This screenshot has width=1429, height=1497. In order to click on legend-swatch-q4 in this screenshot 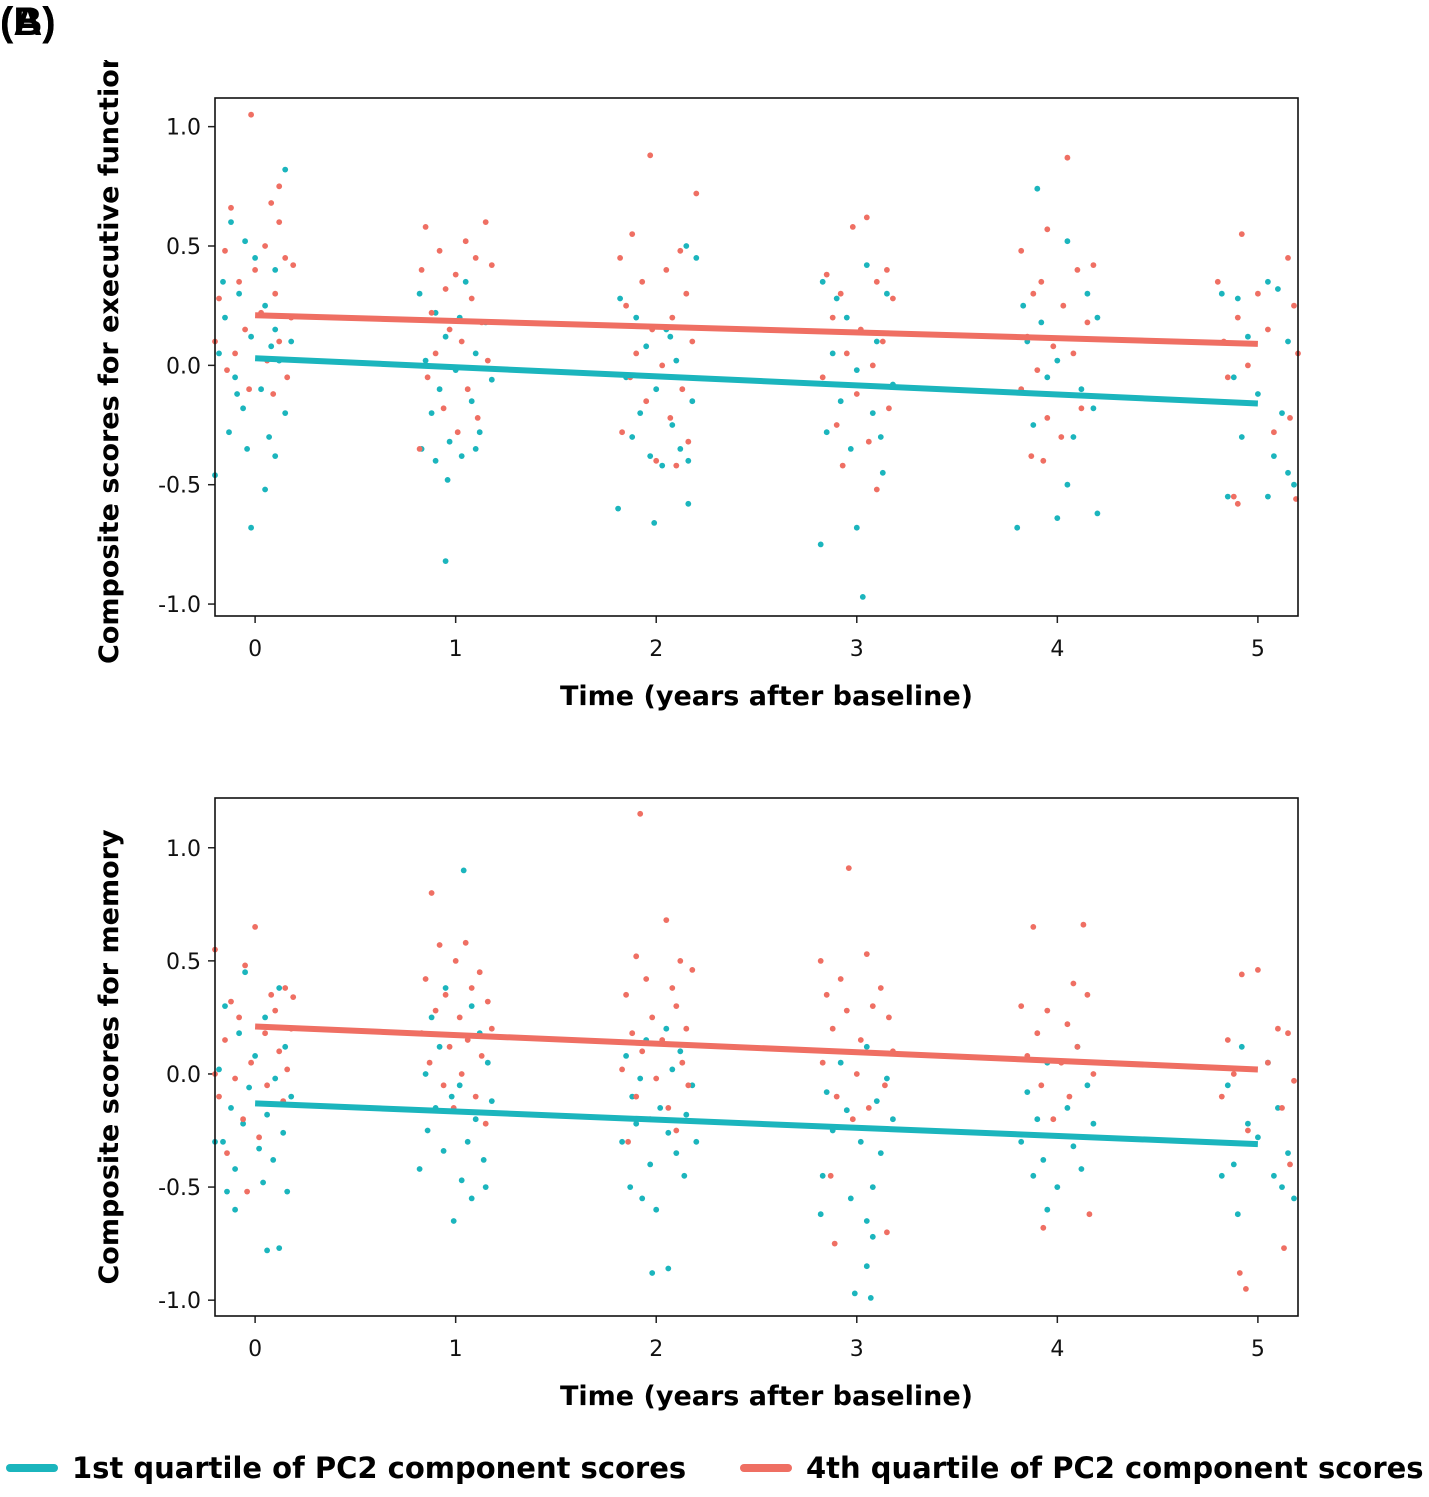, I will do `click(766, 1468)`.